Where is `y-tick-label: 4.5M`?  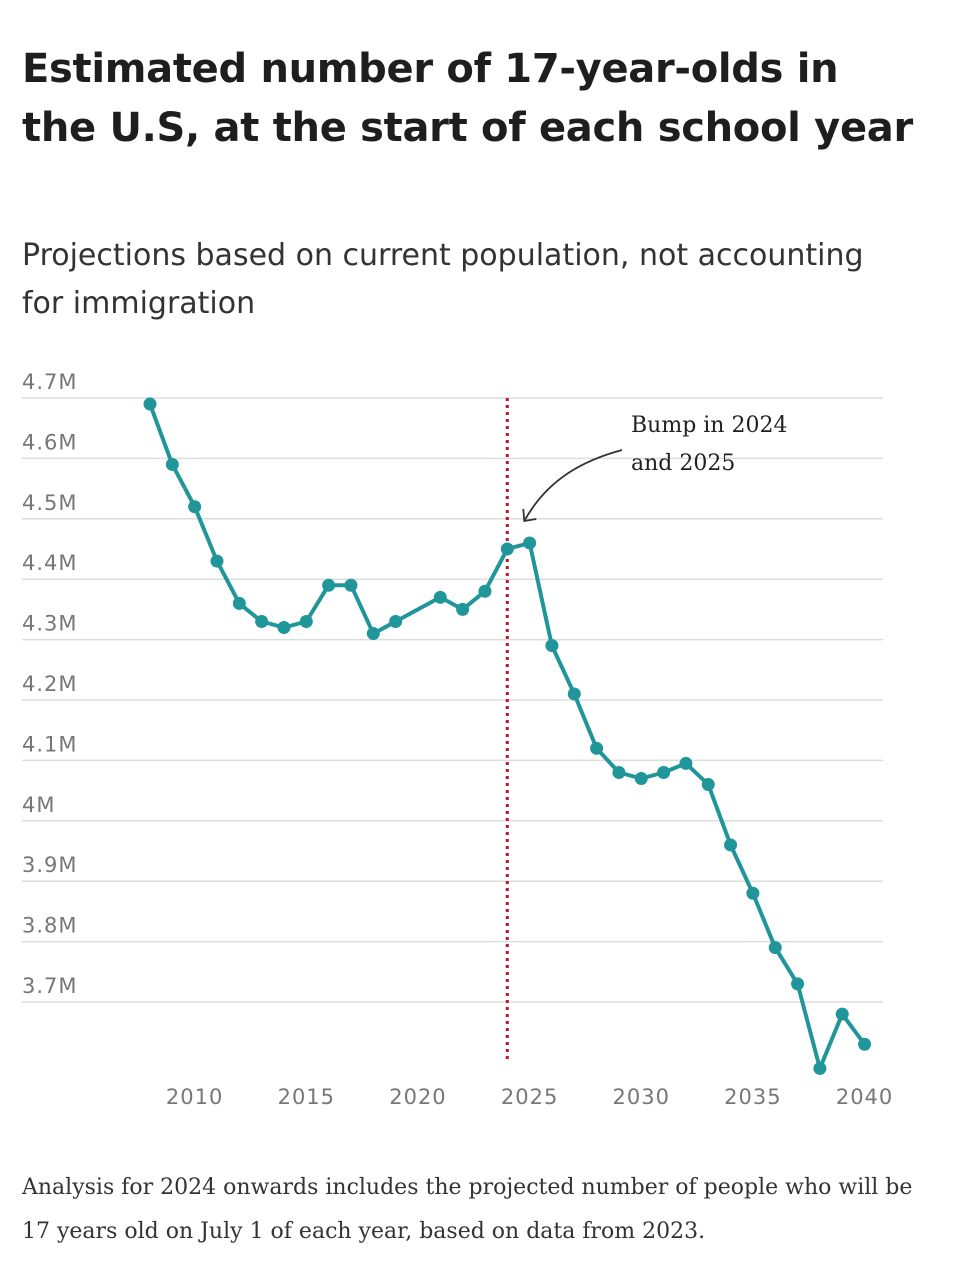
y-tick-label: 4.5M is located at coordinates (50, 503).